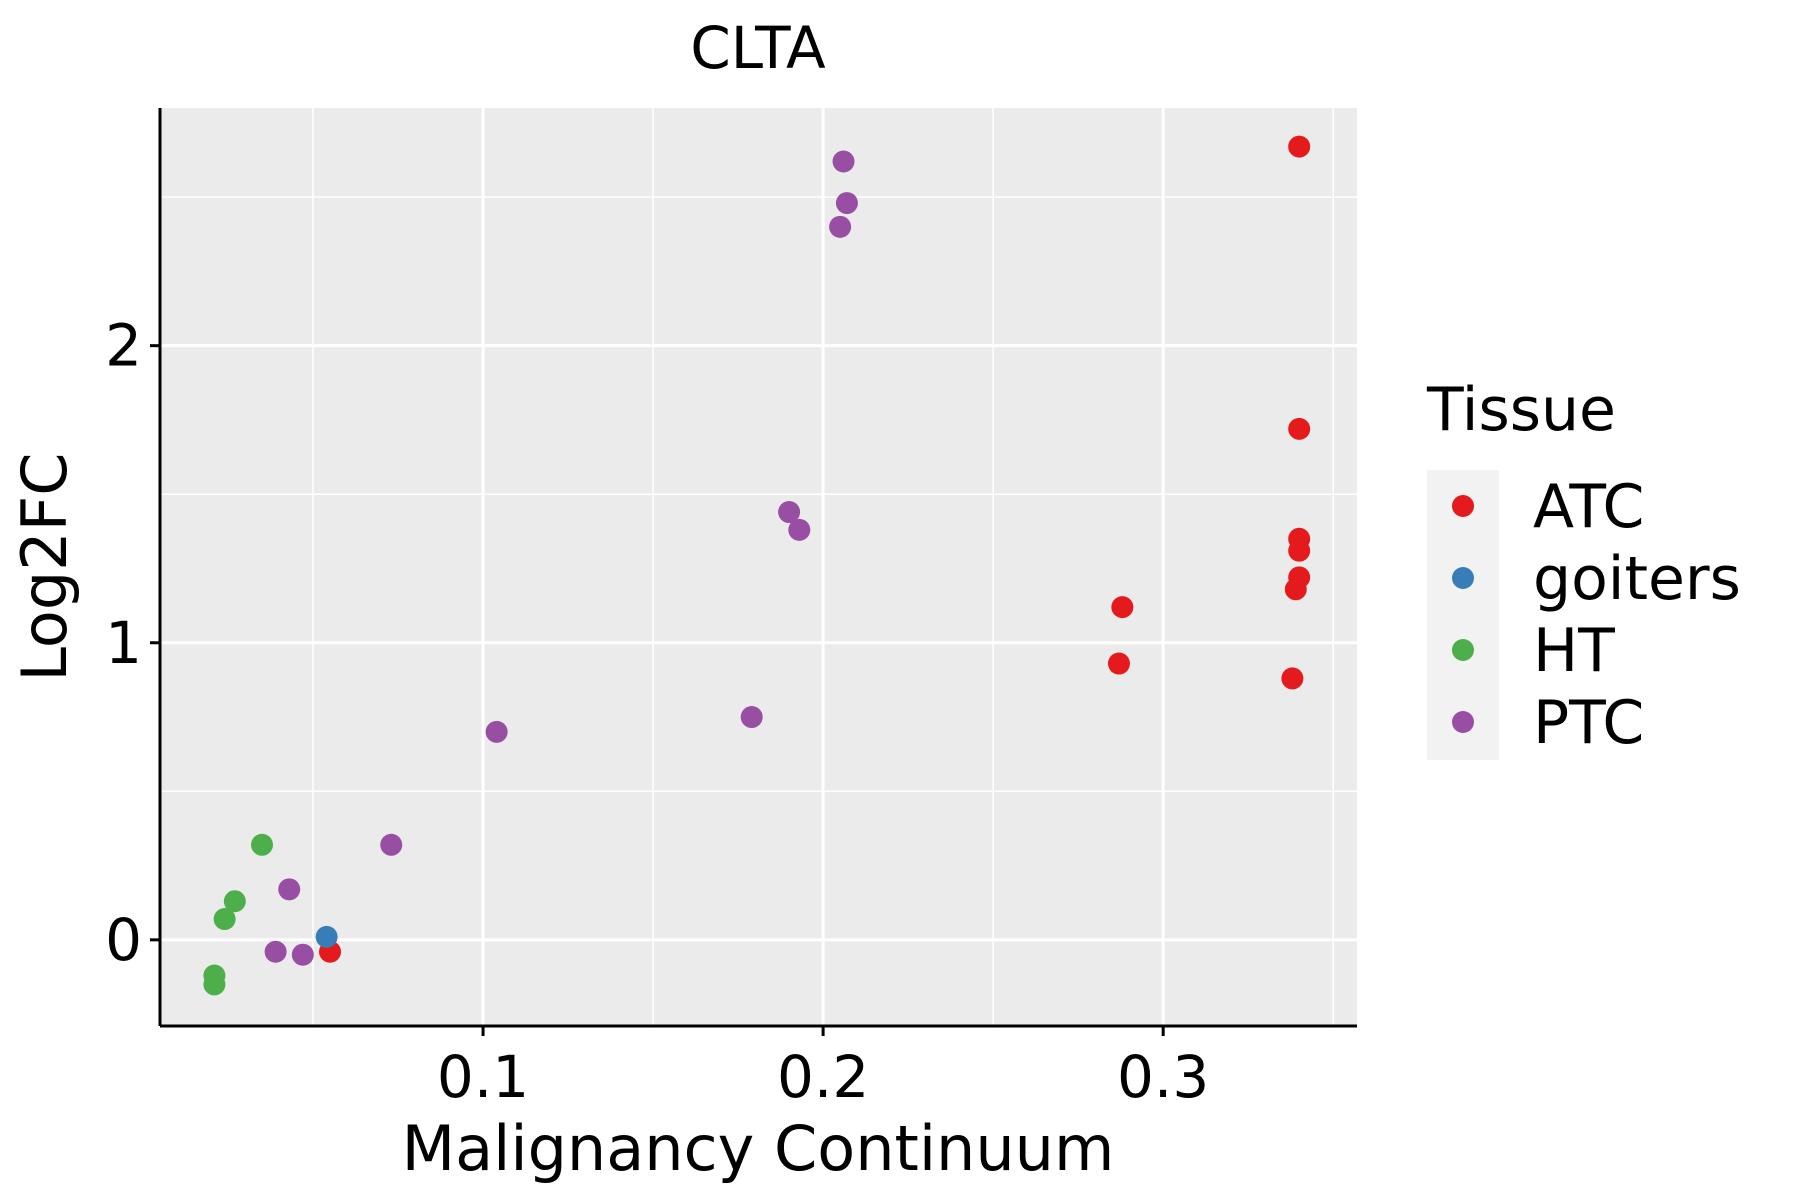 The height and width of the screenshot is (1200, 1800). What do you see at coordinates (123, 940) in the screenshot?
I see `y-tick-label: 0` at bounding box center [123, 940].